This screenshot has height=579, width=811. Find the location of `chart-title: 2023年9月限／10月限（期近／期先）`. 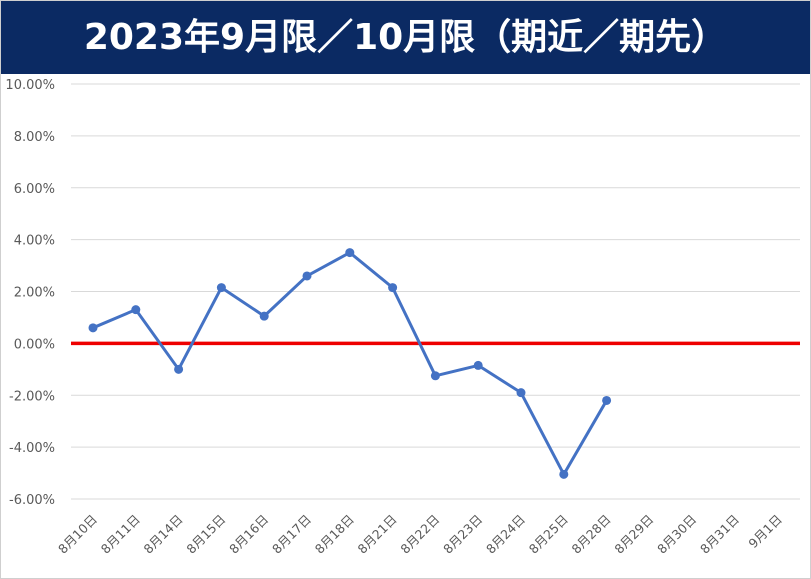

chart-title: 2023年9月限／10月限（期近／期先） is located at coordinates (405, 37).